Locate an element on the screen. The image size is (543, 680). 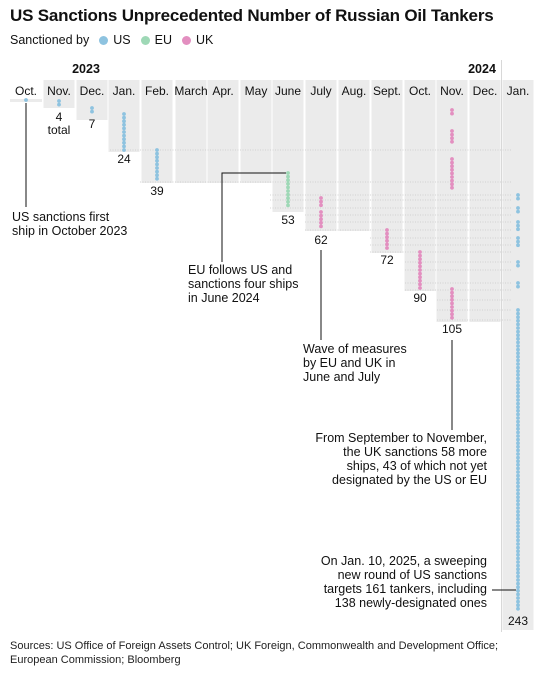
total-label-243: 243 is located at coordinates (518, 621).